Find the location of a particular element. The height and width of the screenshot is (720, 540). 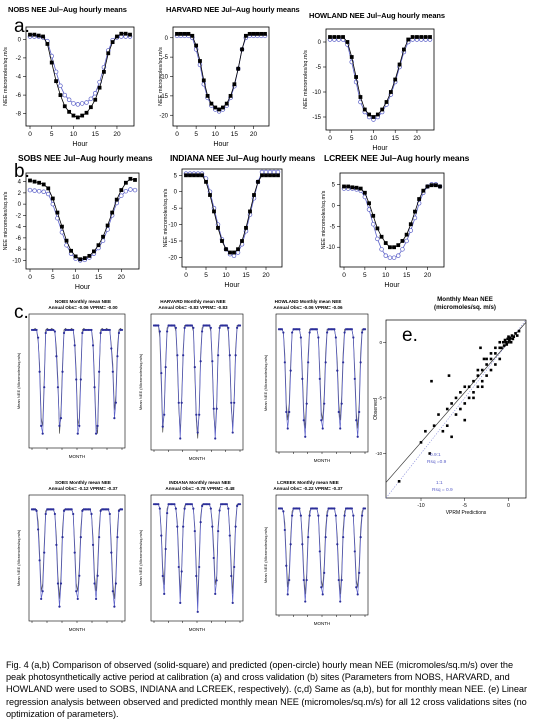

x-tick-label: 15 is located at coordinates (99, 277).